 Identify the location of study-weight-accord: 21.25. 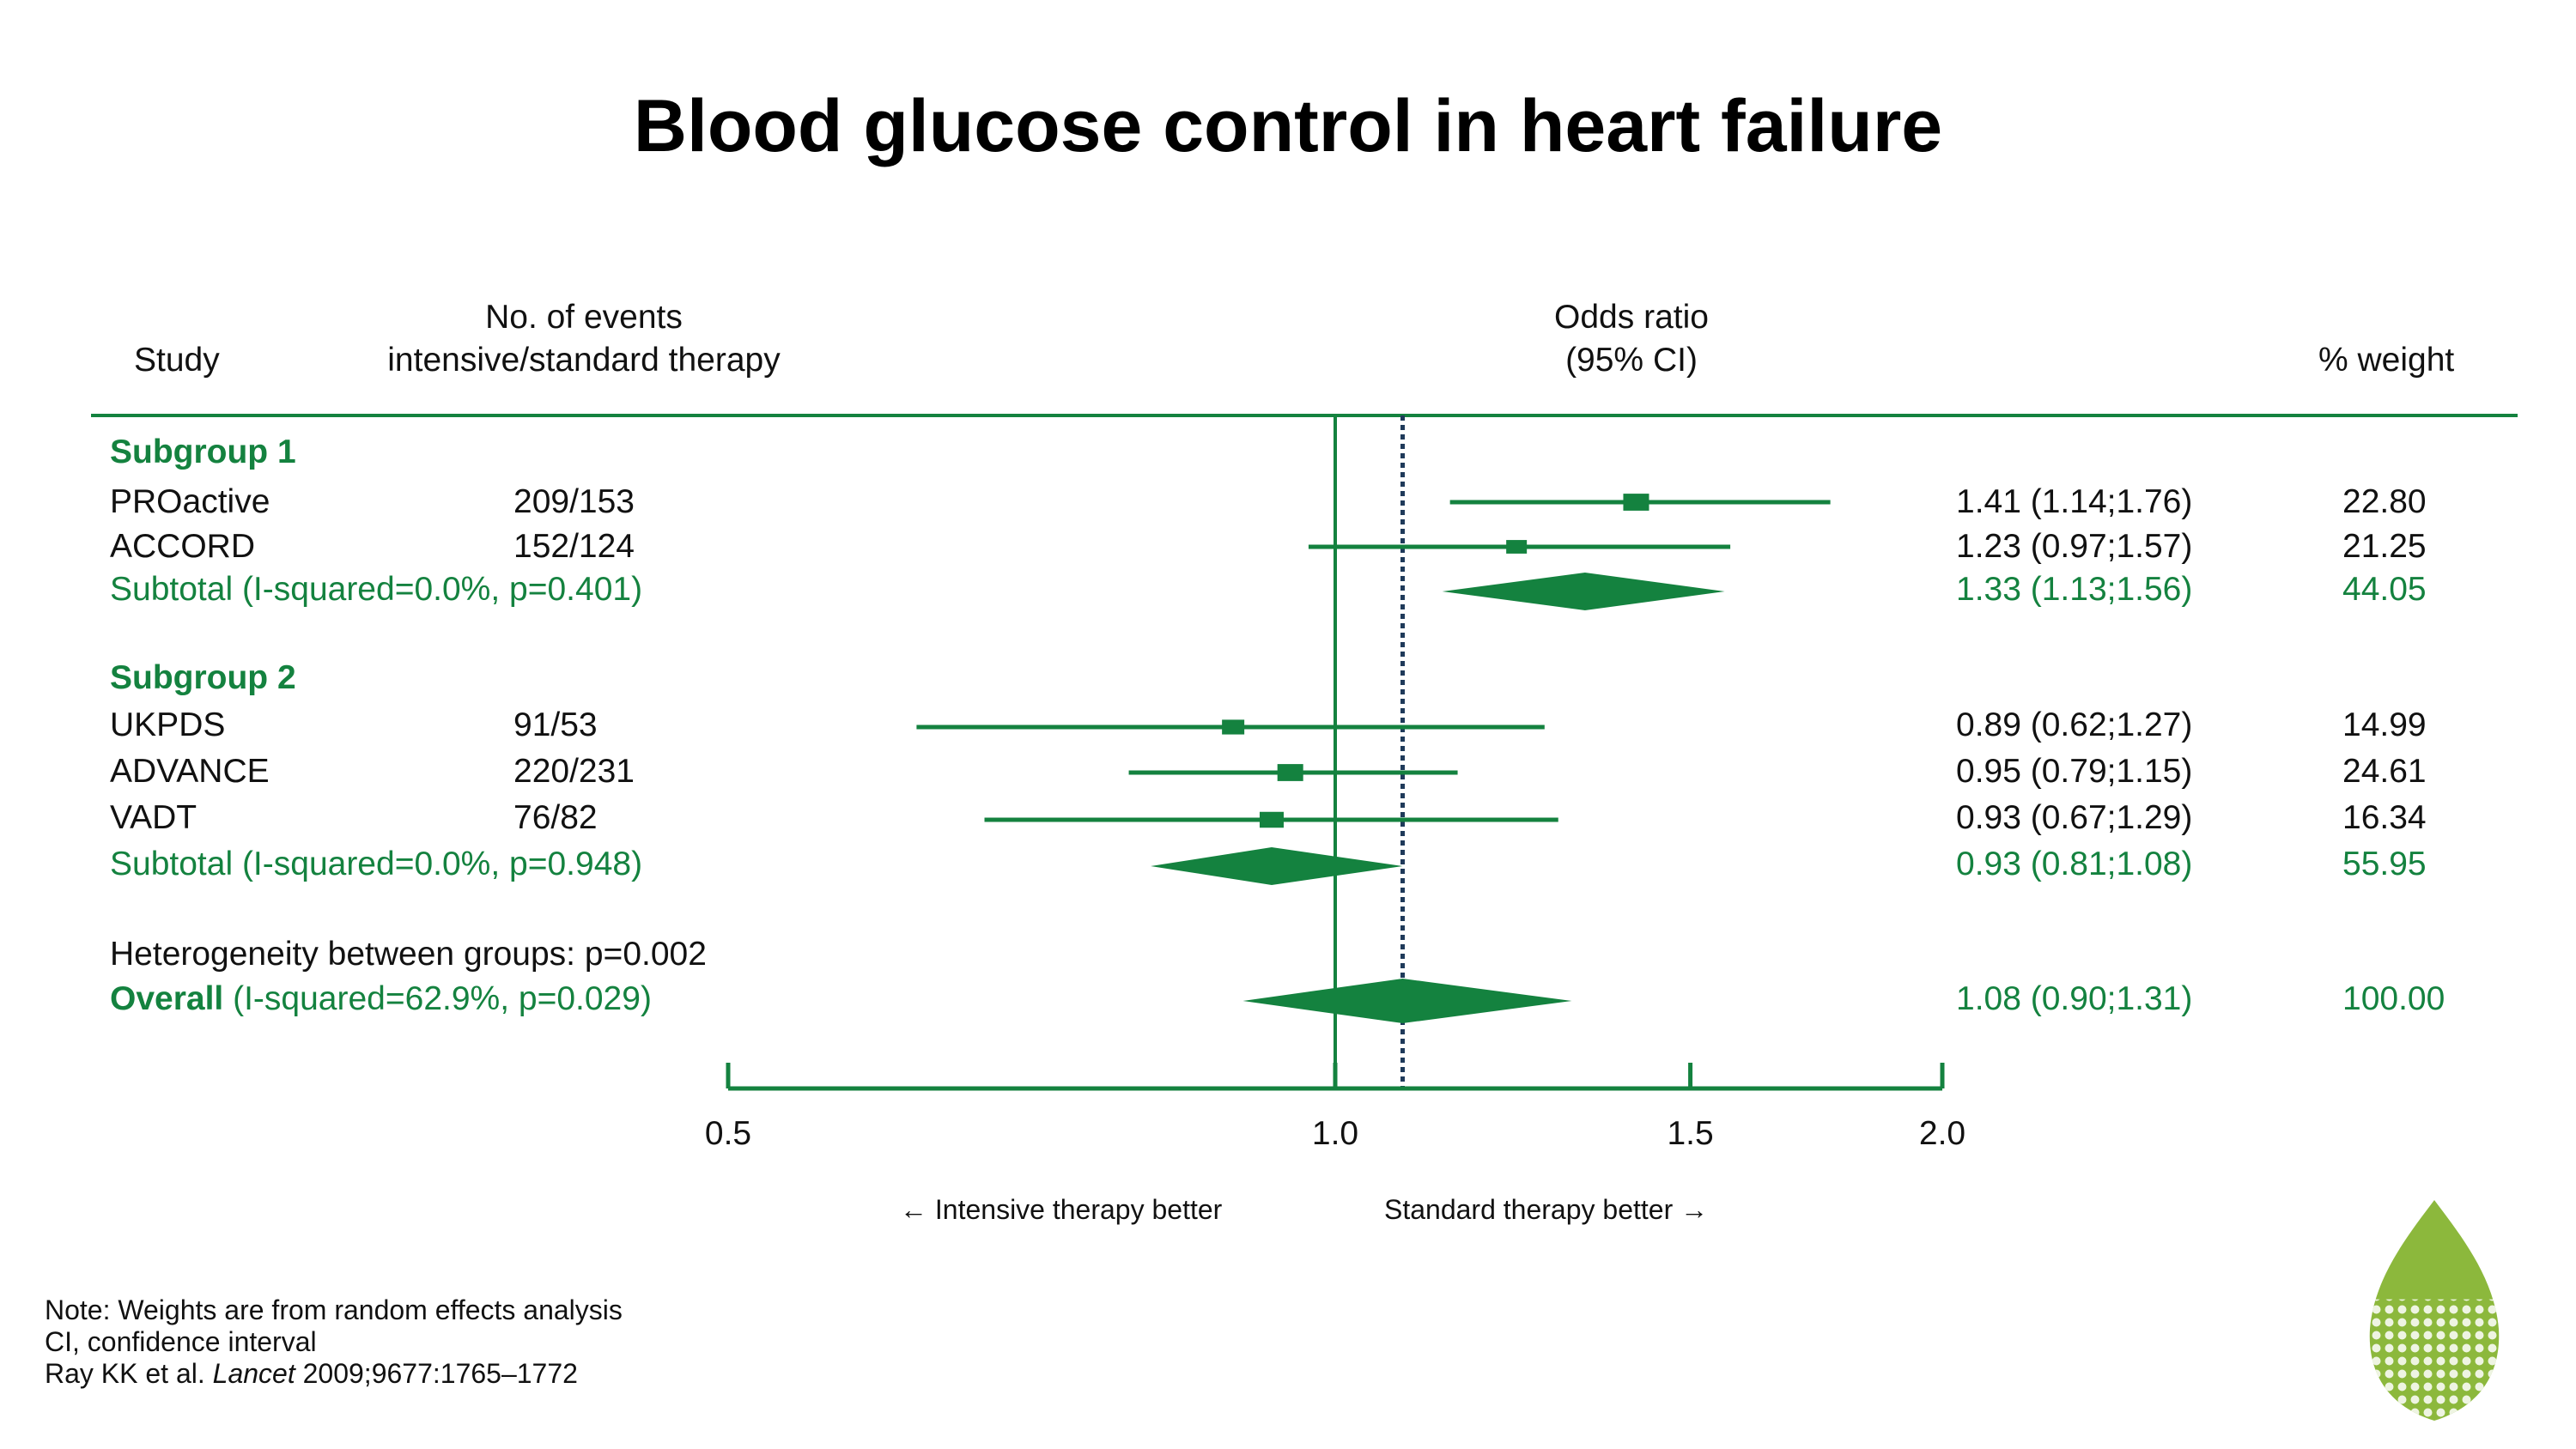
(2384, 546).